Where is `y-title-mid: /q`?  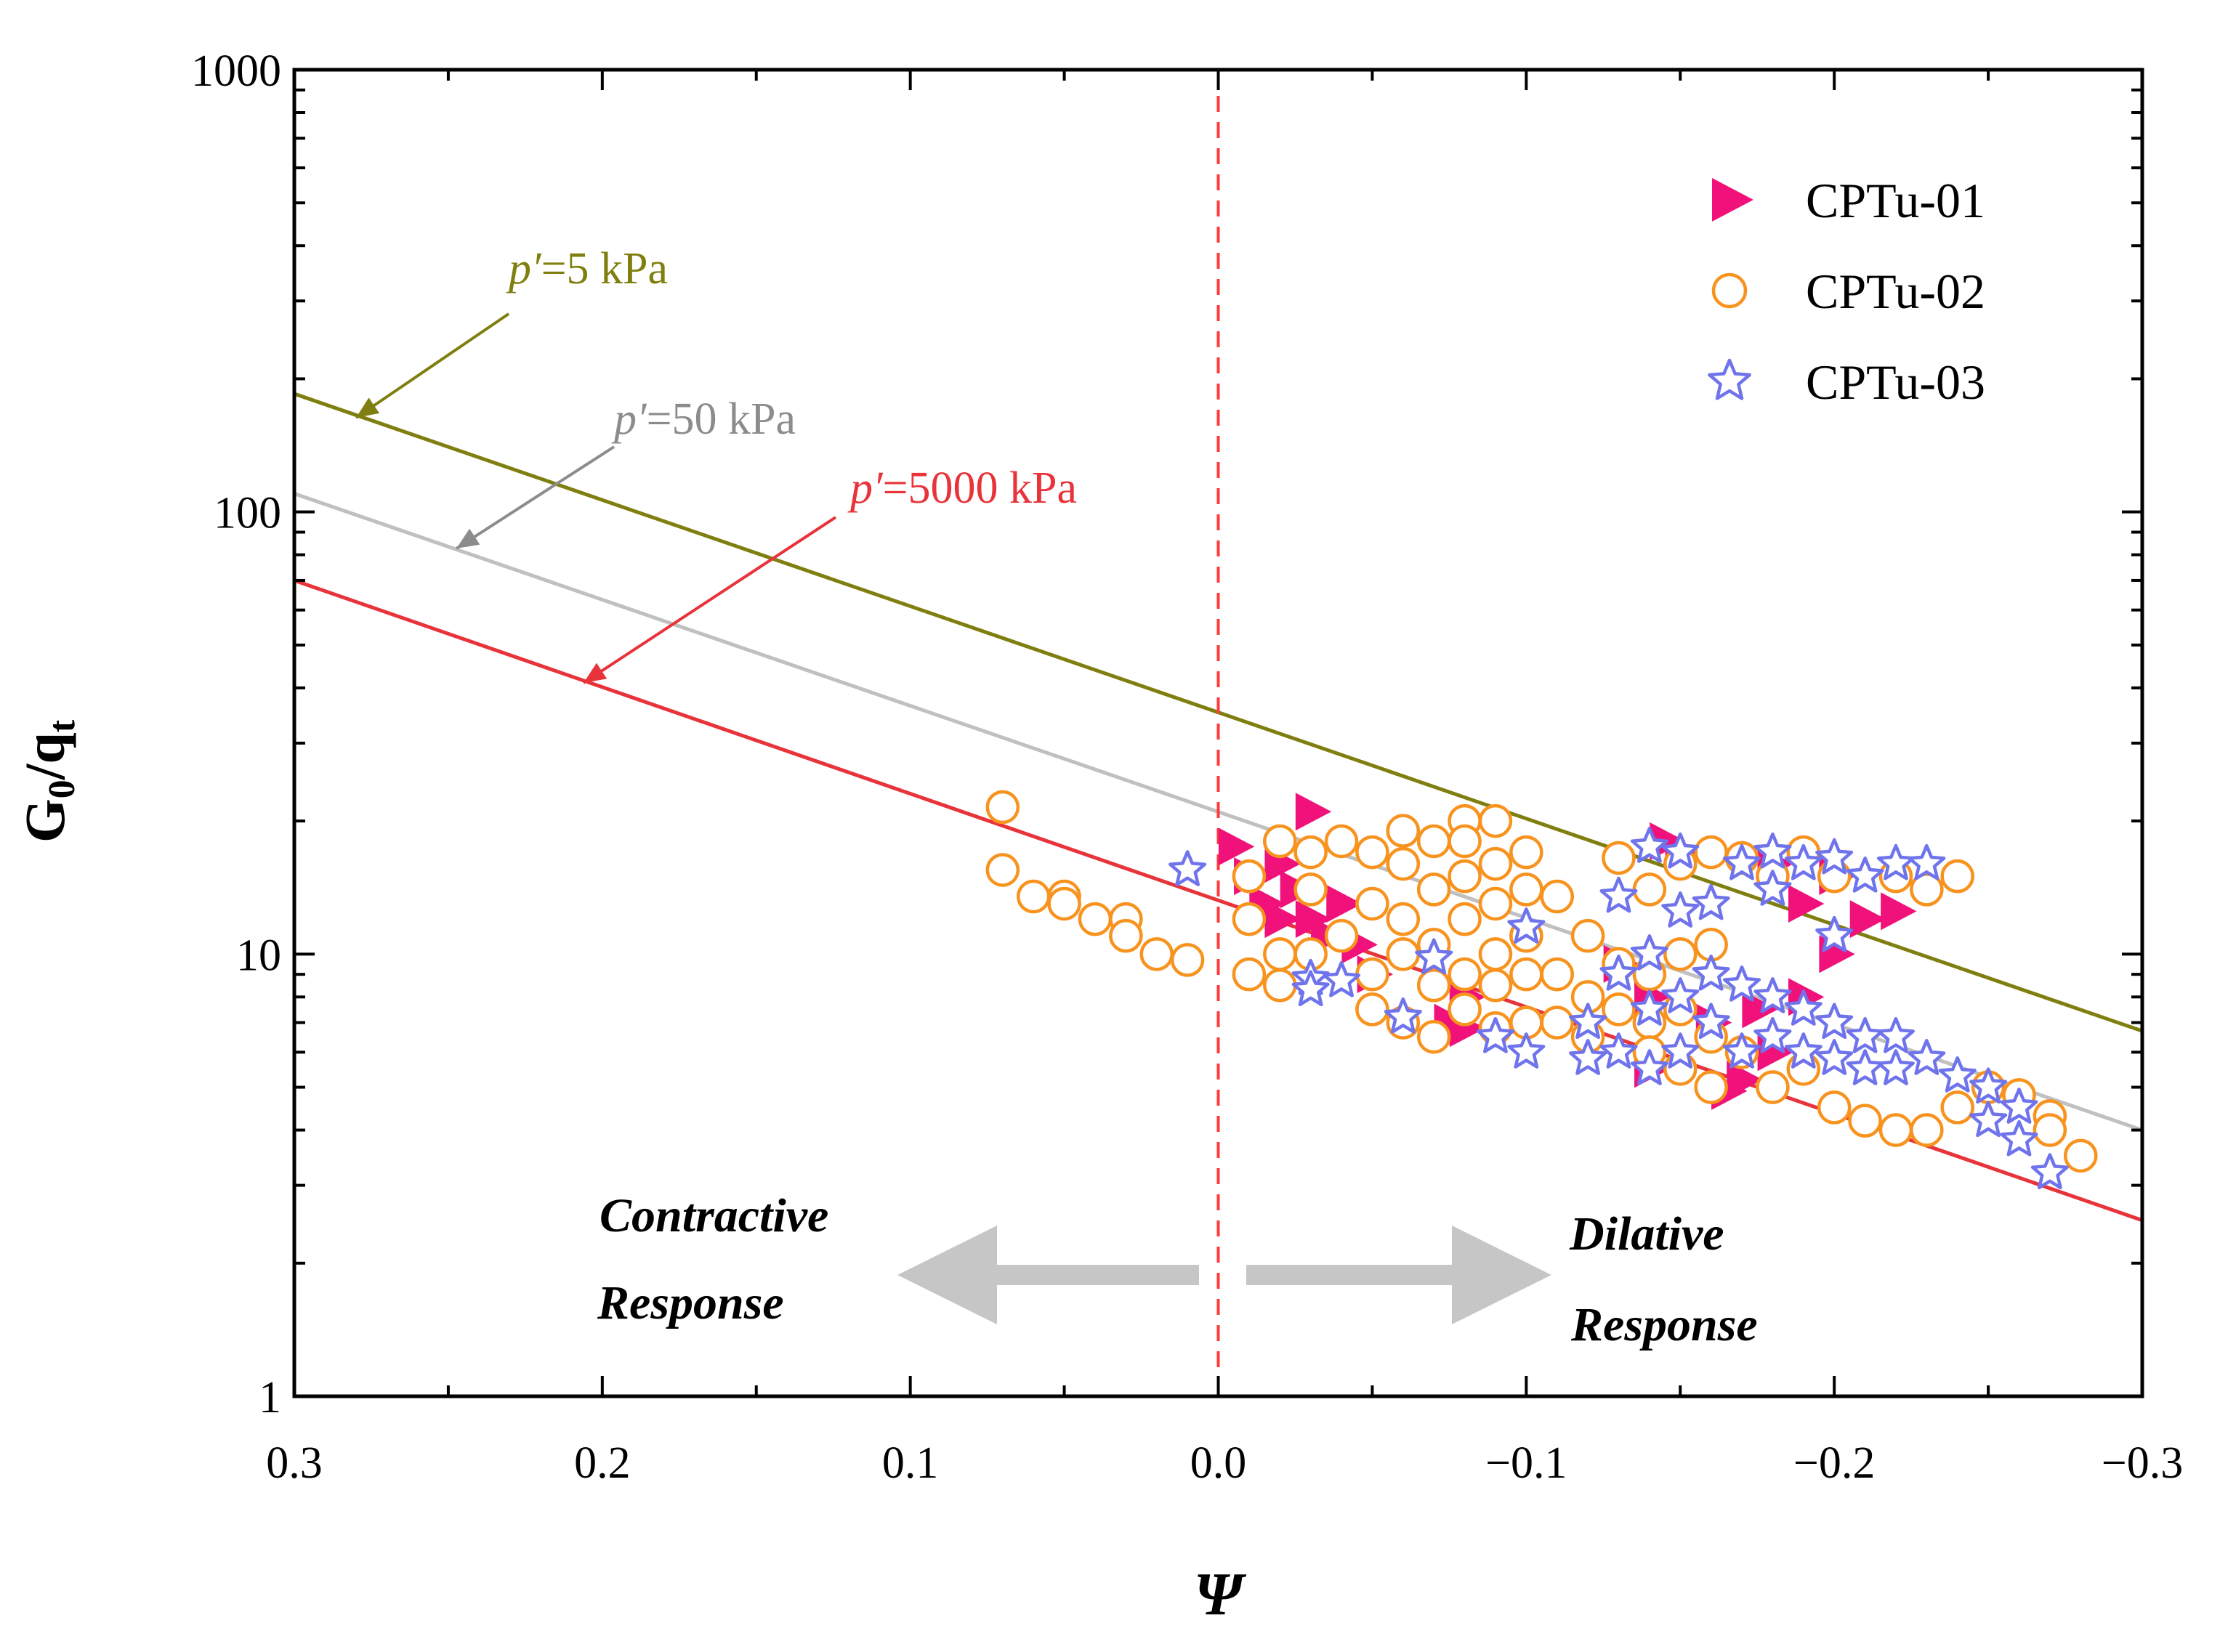 y-title-mid: /q is located at coordinates (44, 756).